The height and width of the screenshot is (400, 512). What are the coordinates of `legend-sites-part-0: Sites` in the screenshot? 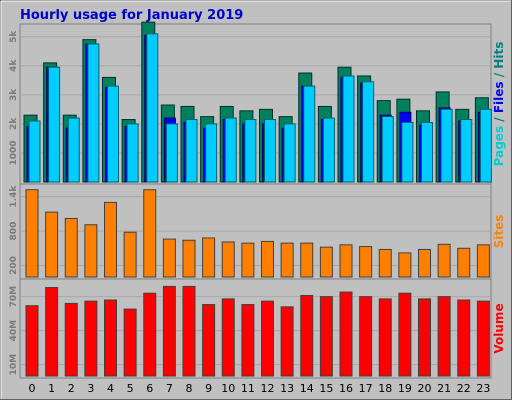 It's located at (499, 232).